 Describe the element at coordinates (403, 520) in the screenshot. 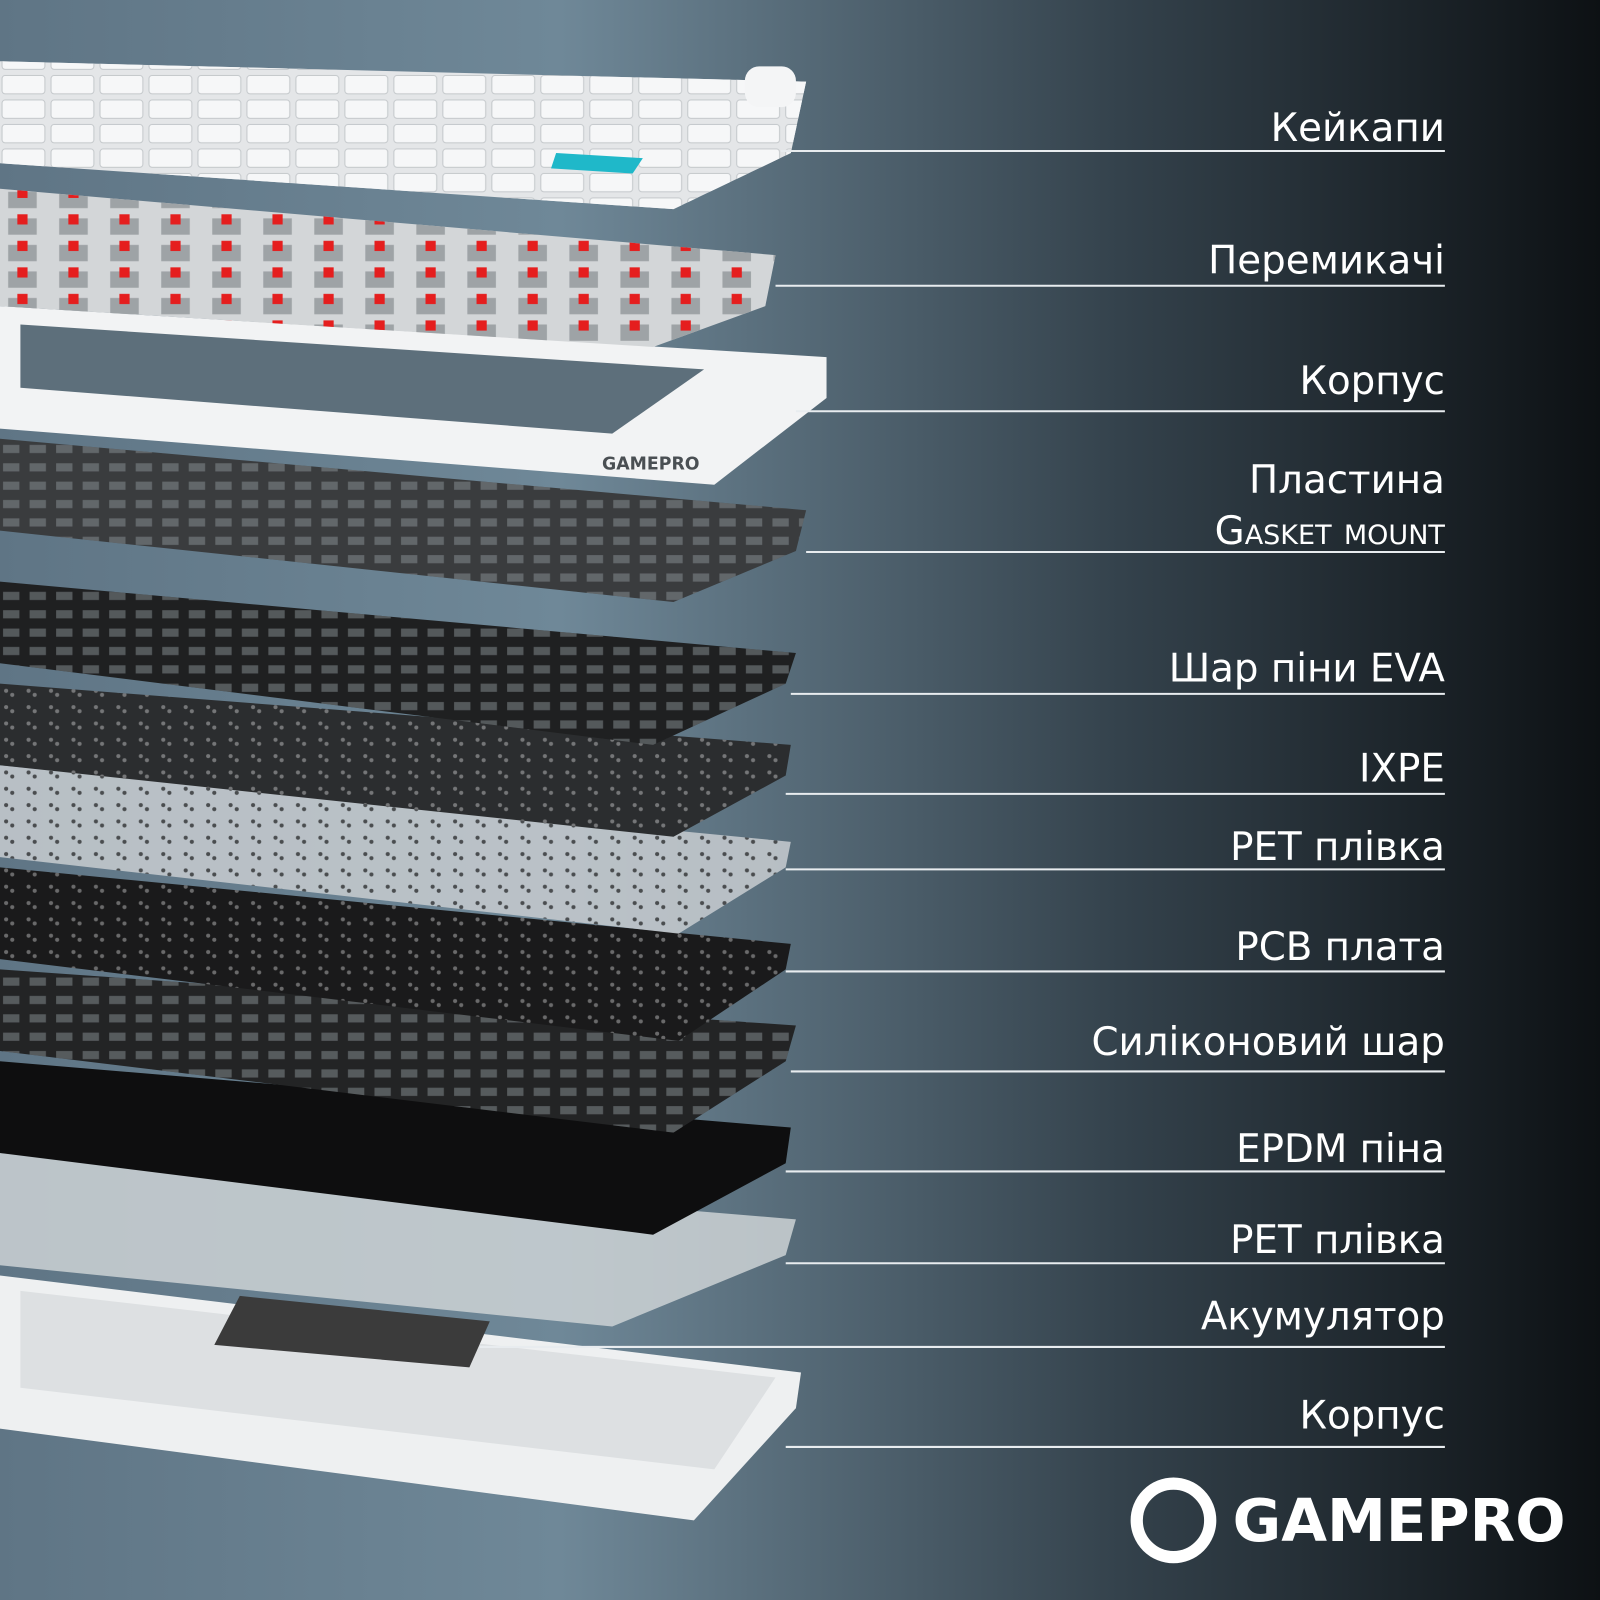

I see `plate-holes` at that location.